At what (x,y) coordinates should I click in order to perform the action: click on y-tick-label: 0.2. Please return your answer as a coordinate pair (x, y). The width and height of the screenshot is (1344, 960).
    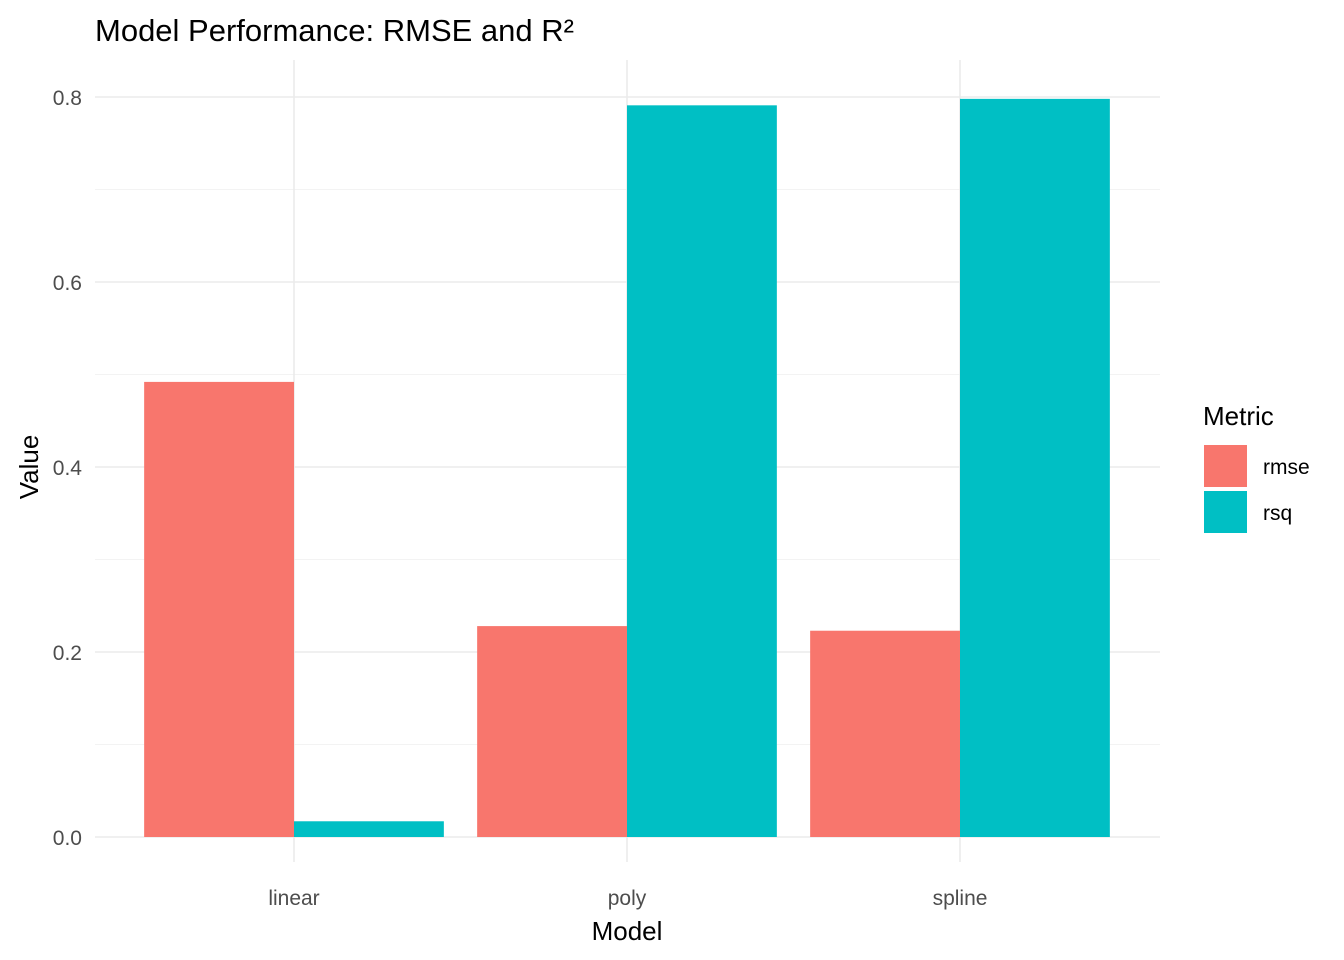
    Looking at the image, I should click on (67, 653).